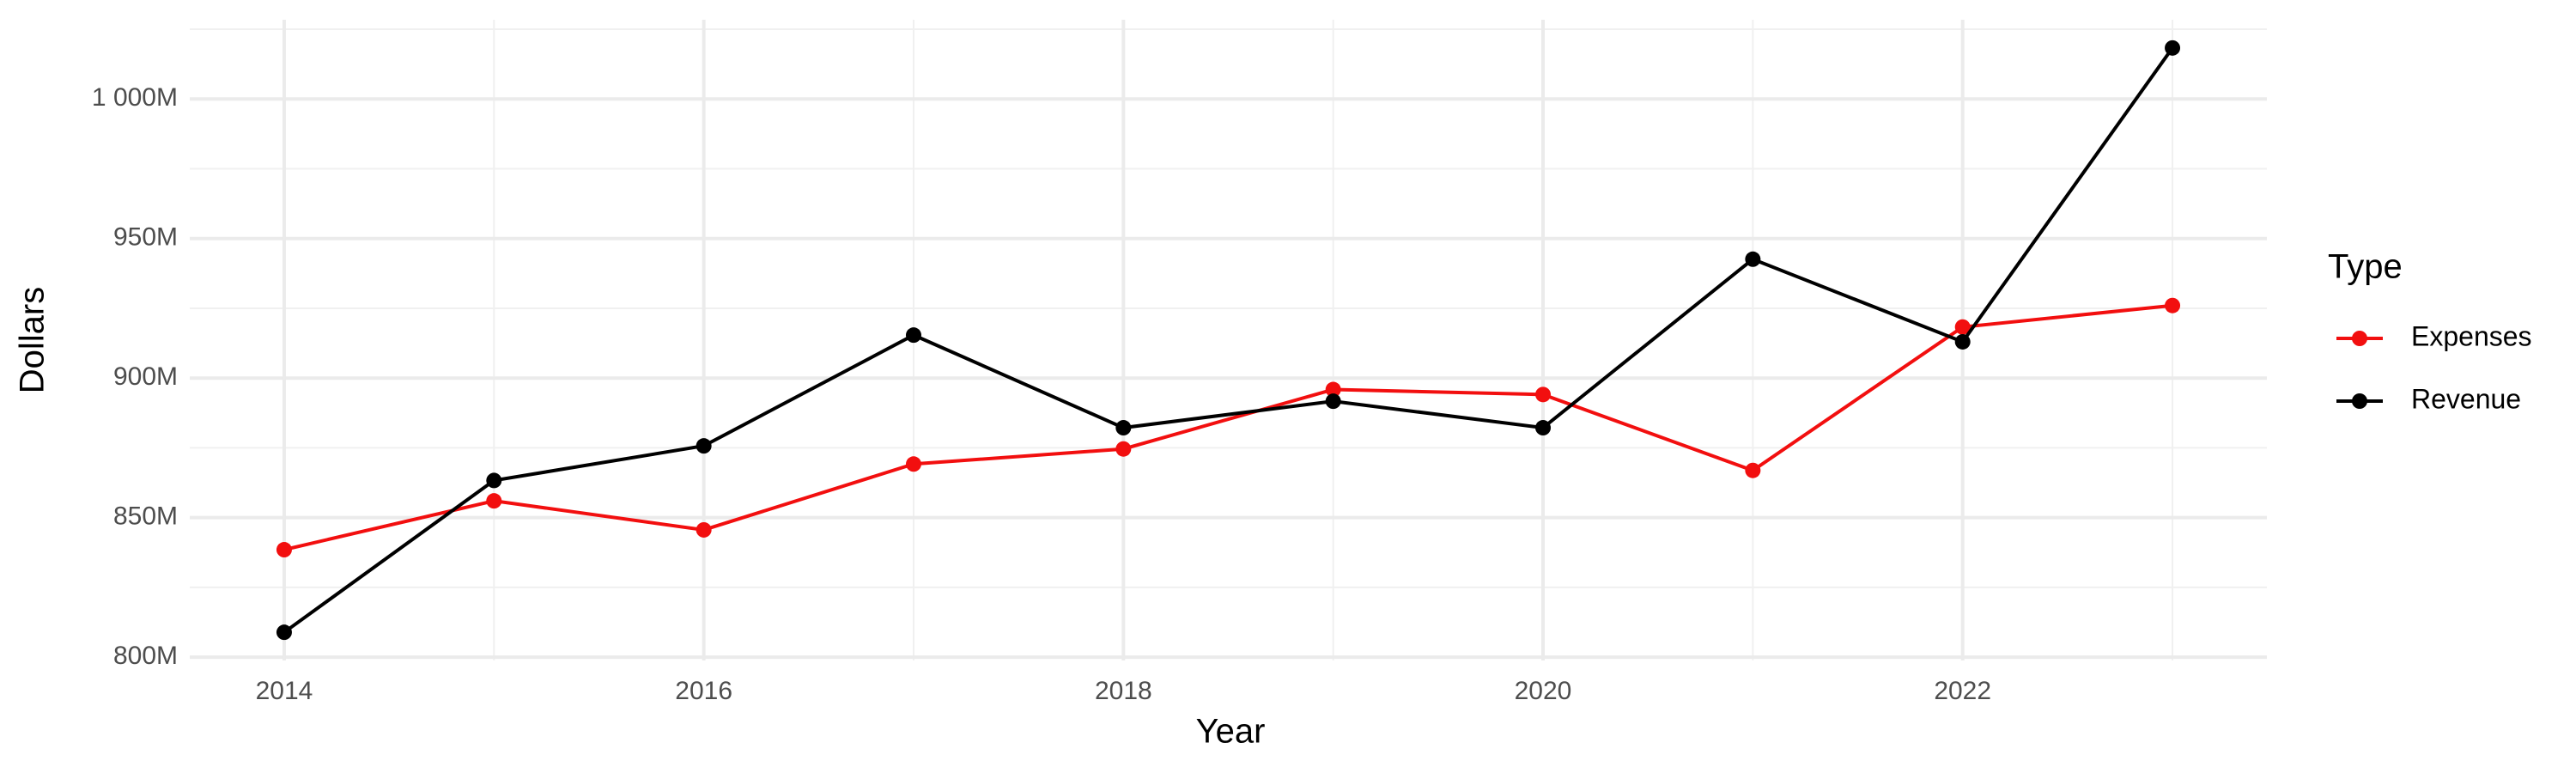 This screenshot has width=2576, height=773. Describe the element at coordinates (2466, 398) in the screenshot. I see `legend-label: Revenue` at that location.